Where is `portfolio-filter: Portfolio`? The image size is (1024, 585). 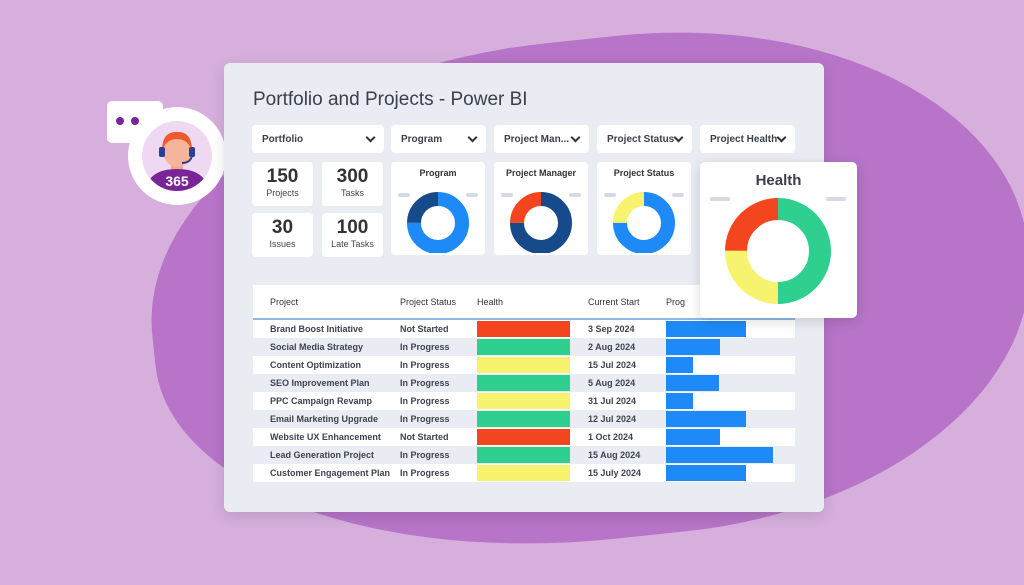
portfolio-filter: Portfolio is located at coordinates (318, 139).